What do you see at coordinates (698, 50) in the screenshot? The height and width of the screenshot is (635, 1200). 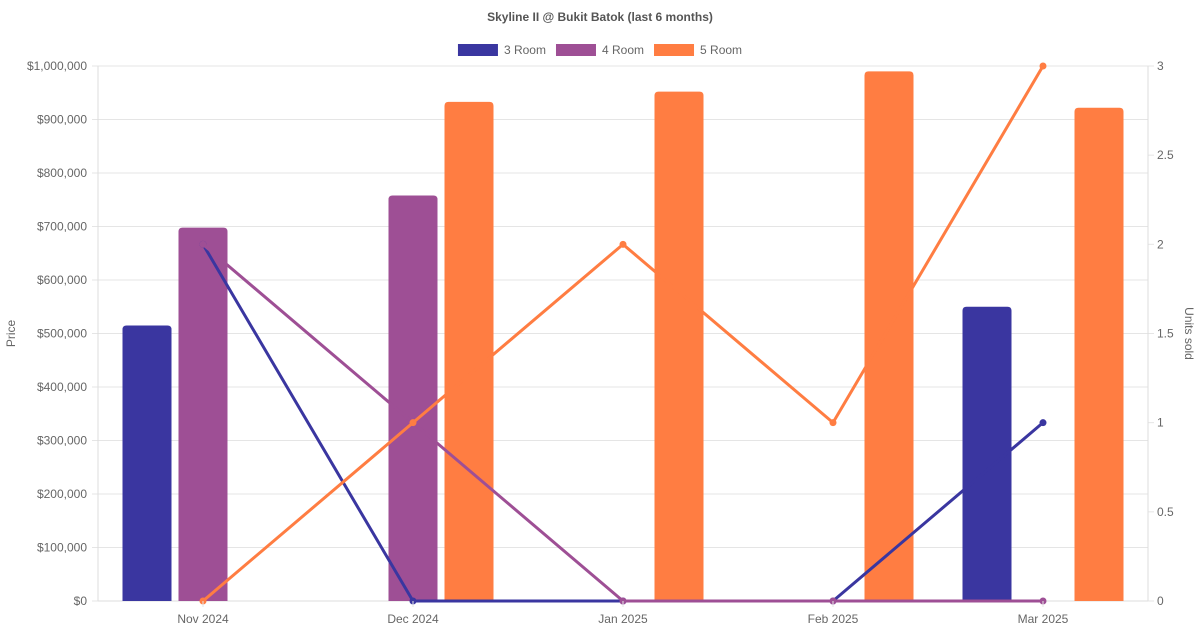 I see `legend-item-5-room: 5 Room` at bounding box center [698, 50].